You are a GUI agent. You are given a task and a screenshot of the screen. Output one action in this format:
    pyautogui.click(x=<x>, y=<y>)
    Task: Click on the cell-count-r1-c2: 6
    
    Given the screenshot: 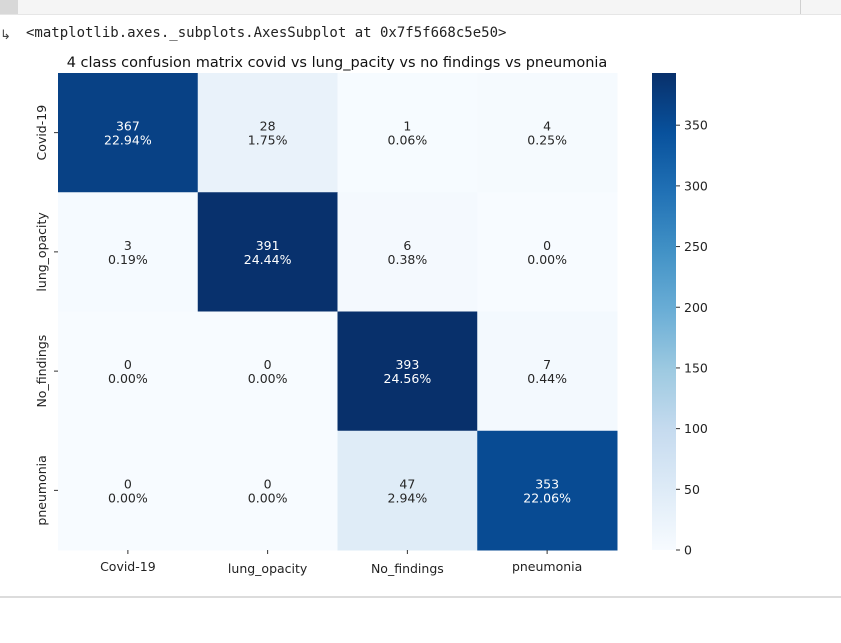 What is the action you would take?
    pyautogui.click(x=407, y=245)
    